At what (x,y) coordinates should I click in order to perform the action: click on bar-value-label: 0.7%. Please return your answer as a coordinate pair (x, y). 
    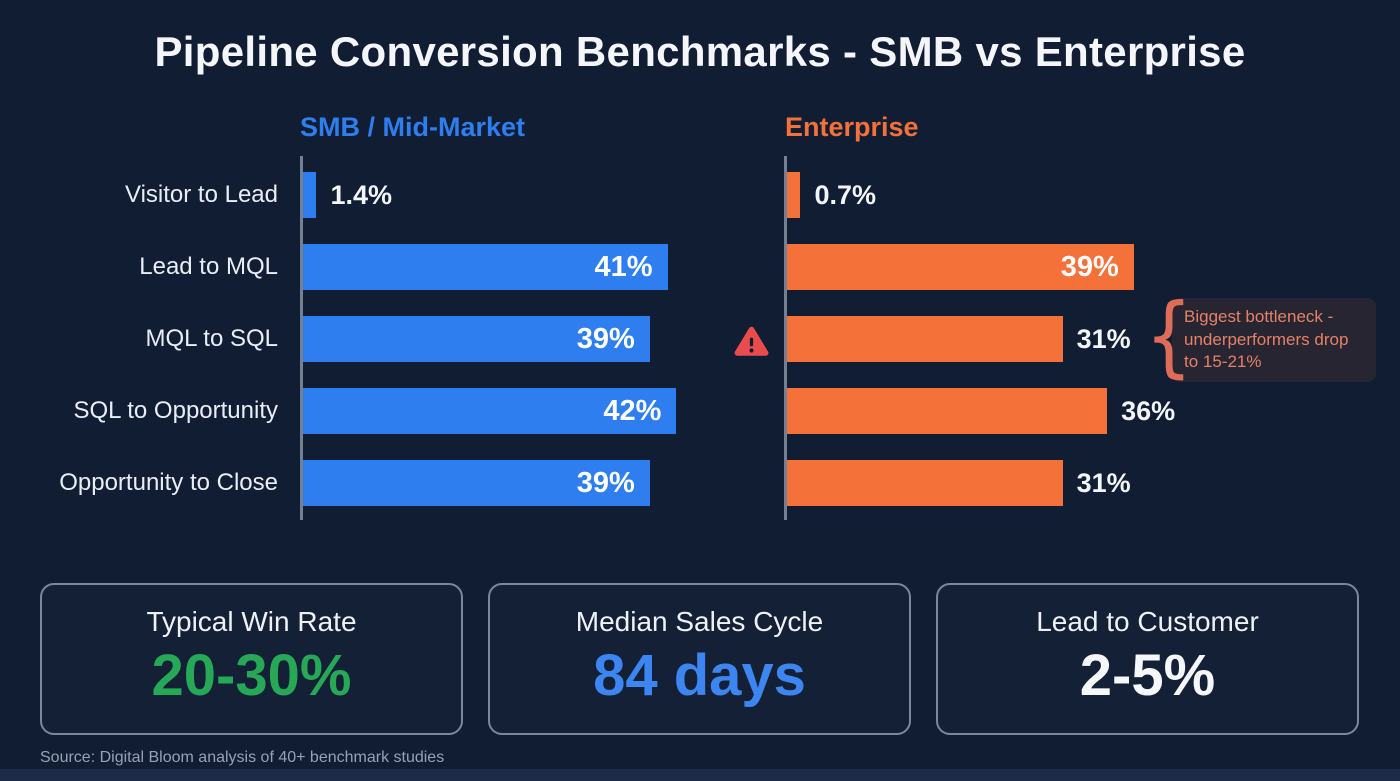
    Looking at the image, I should click on (845, 194).